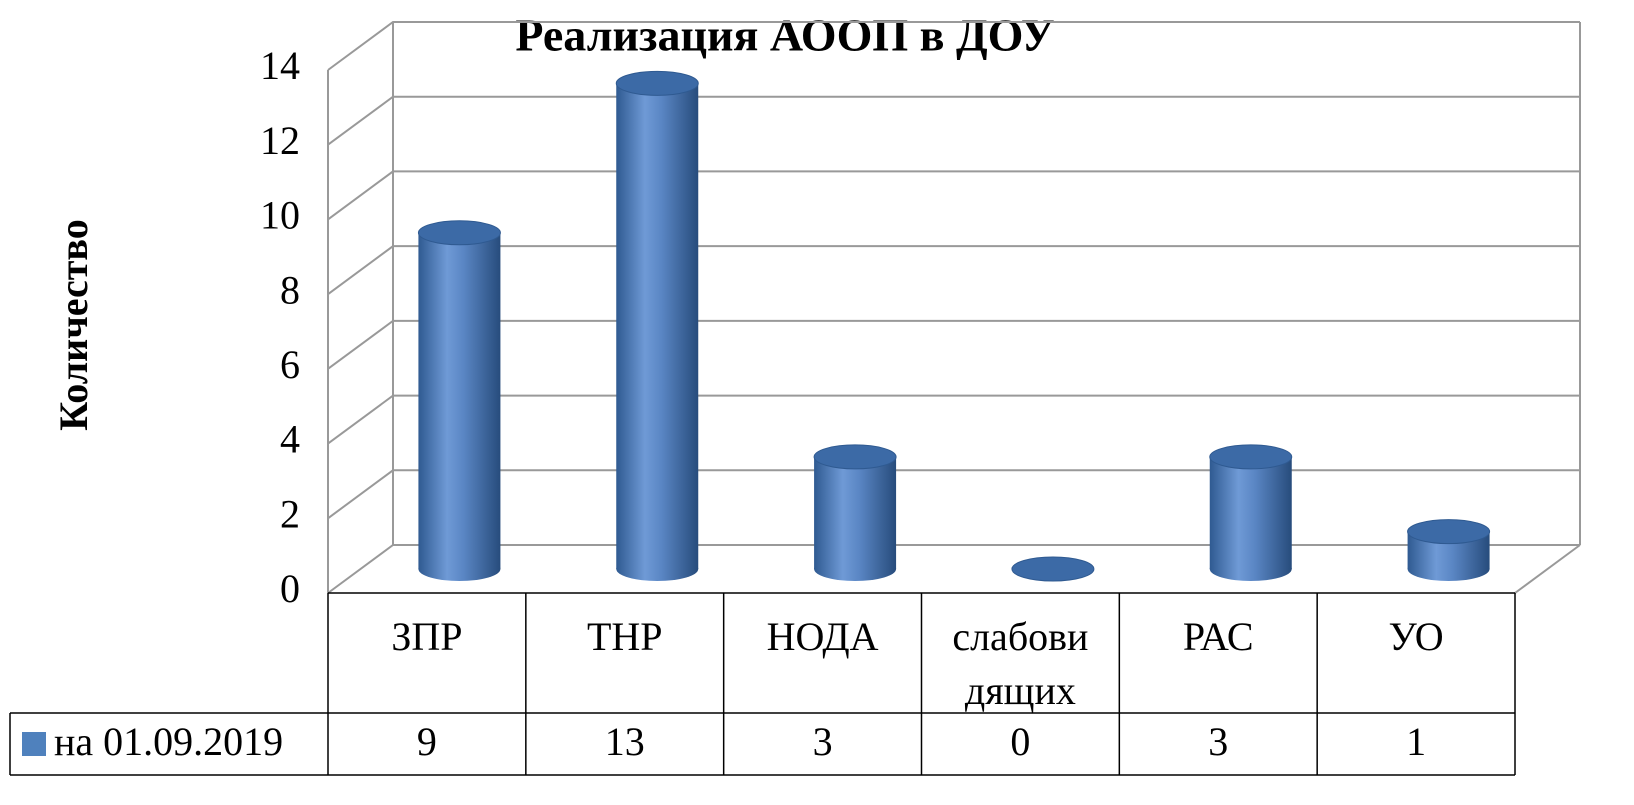  Describe the element at coordinates (73, 325) in the screenshot. I see `y-axis-label: Количество` at that location.